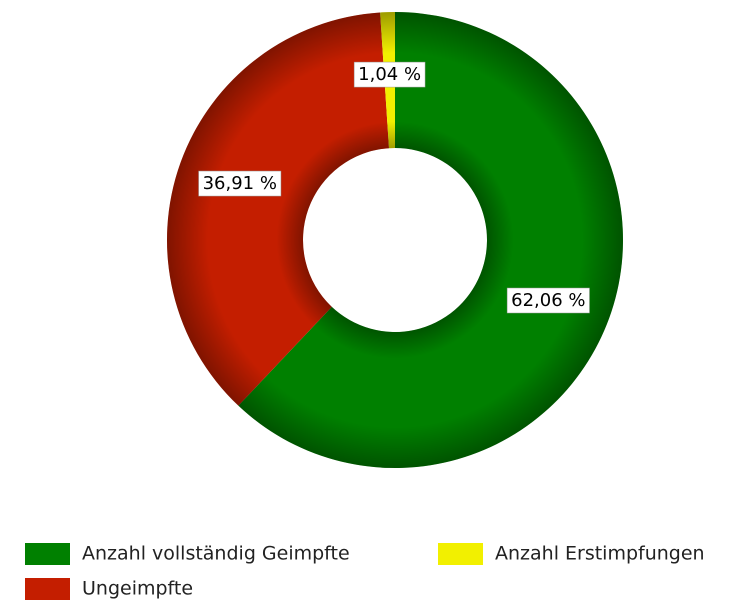  I want to click on legend-label: Ungeimpfte, so click(137, 589).